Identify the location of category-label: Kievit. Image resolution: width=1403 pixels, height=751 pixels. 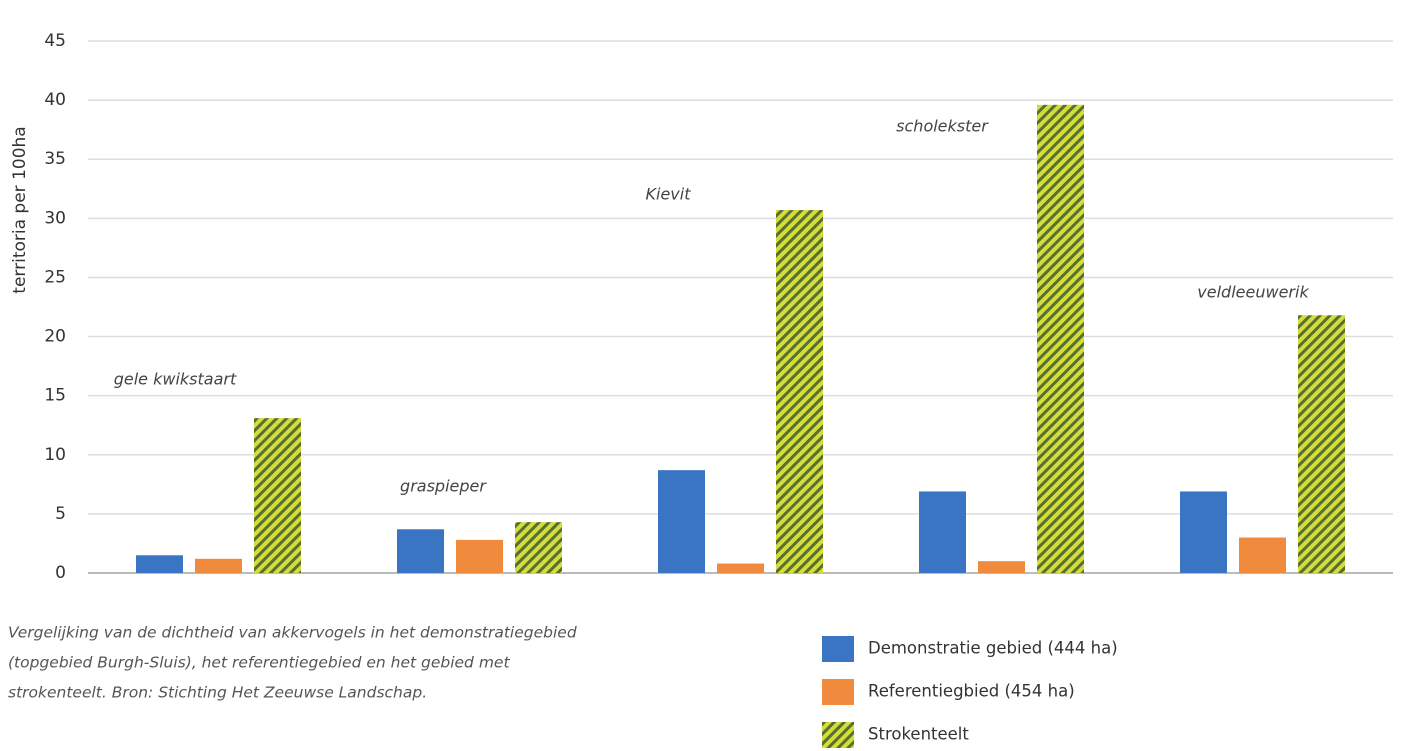
(669, 194).